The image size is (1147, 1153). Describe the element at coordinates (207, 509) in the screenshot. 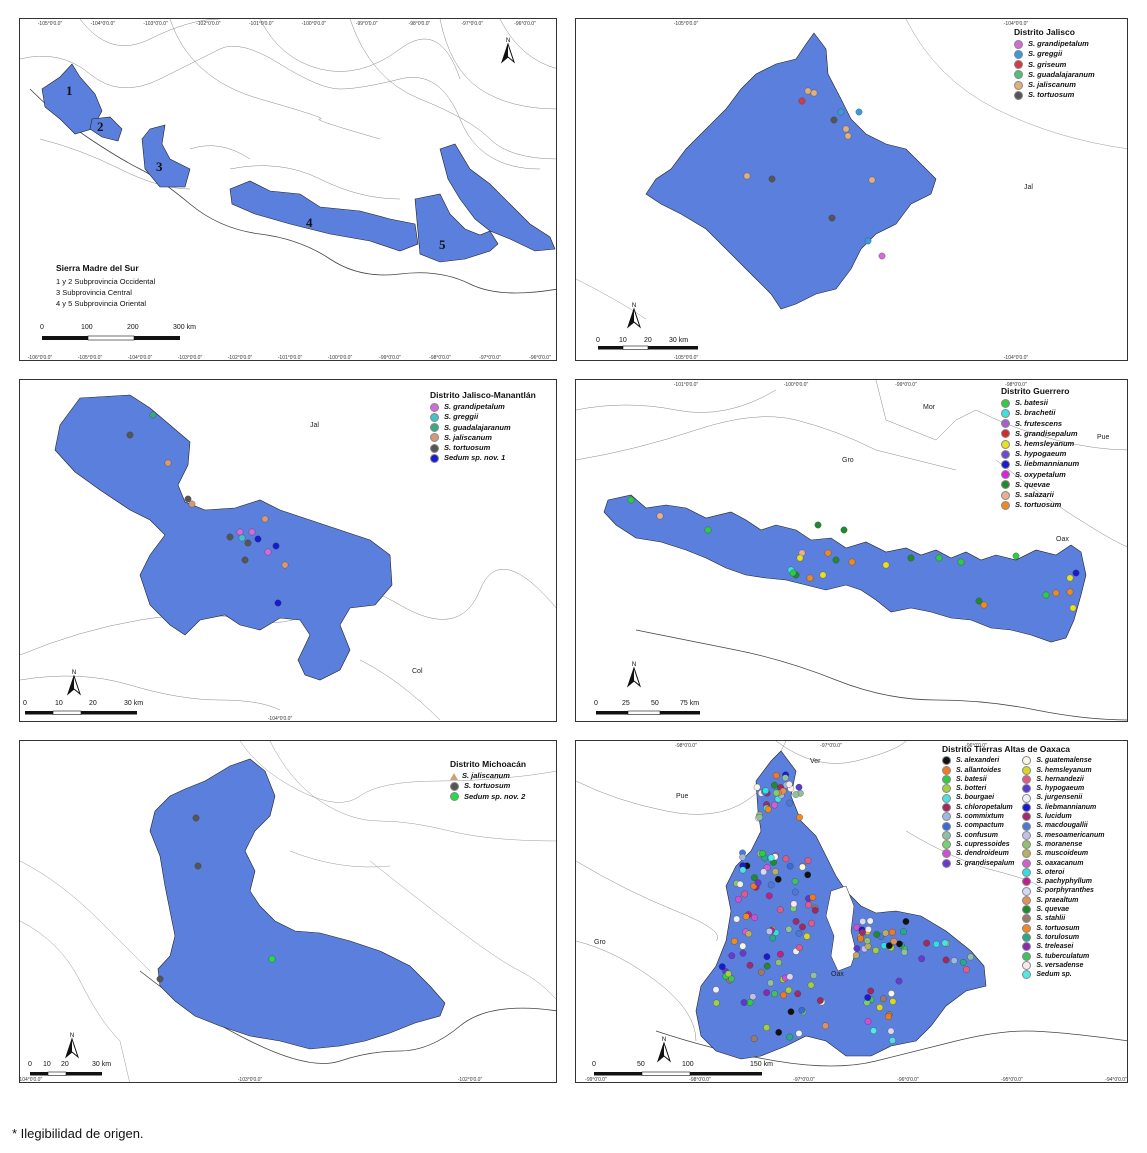

I see `map3-points` at that location.